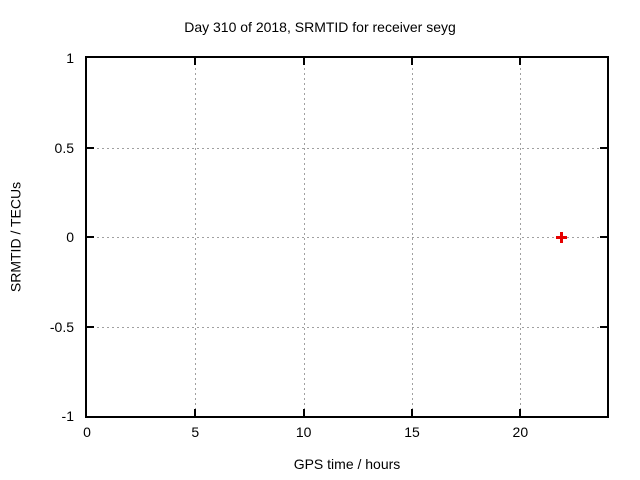  I want to click on x-tick-label: 15, so click(412, 432).